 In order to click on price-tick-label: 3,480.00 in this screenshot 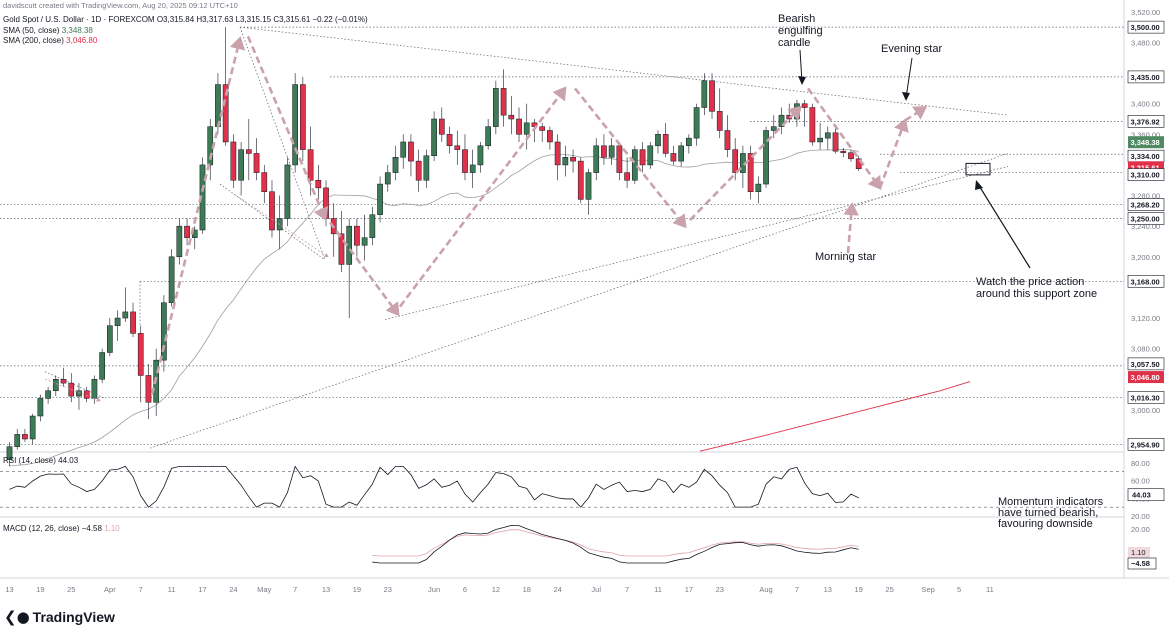, I will do `click(1145, 42)`.